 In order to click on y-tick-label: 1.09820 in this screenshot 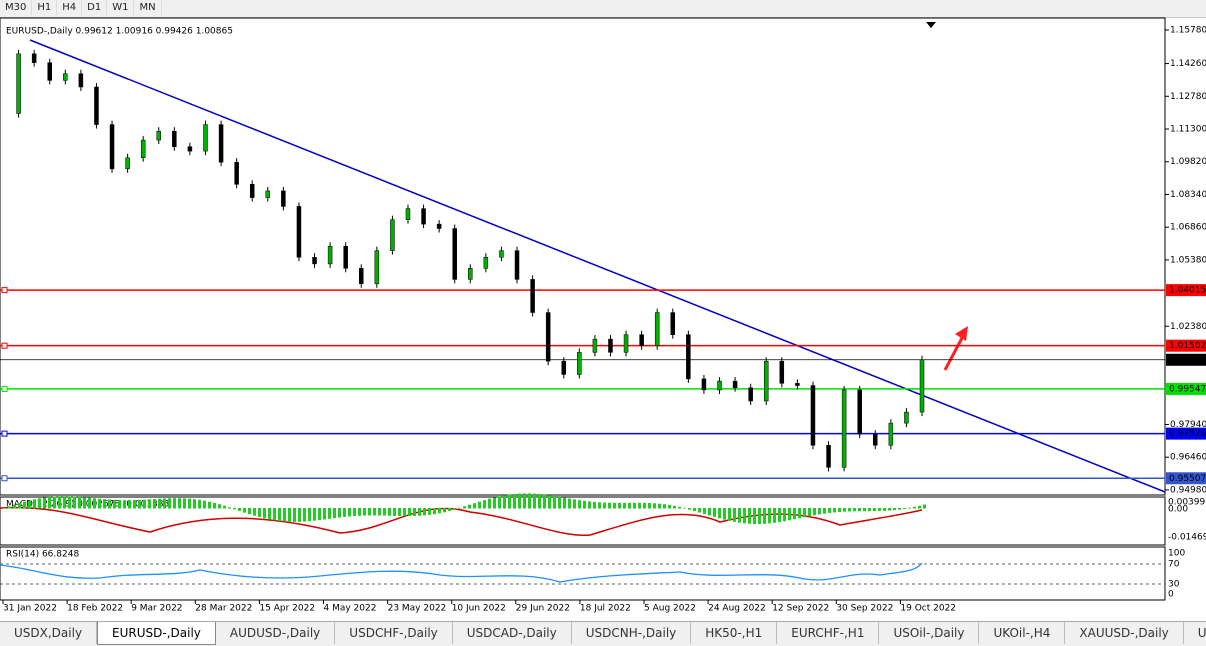, I will do `click(1188, 162)`.